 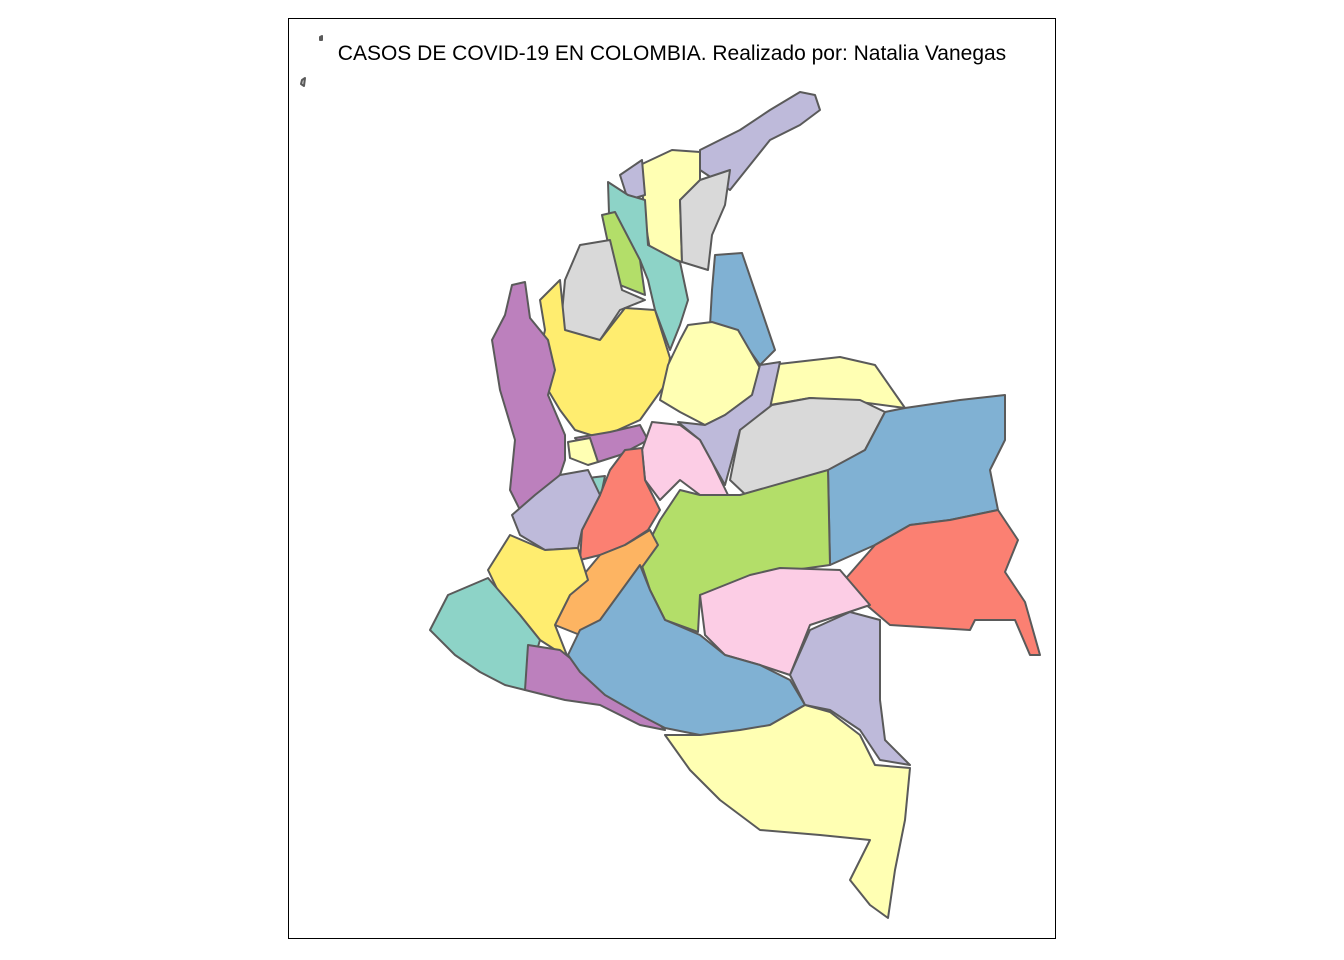 What do you see at coordinates (735, 551) in the screenshot?
I see `region-meta` at bounding box center [735, 551].